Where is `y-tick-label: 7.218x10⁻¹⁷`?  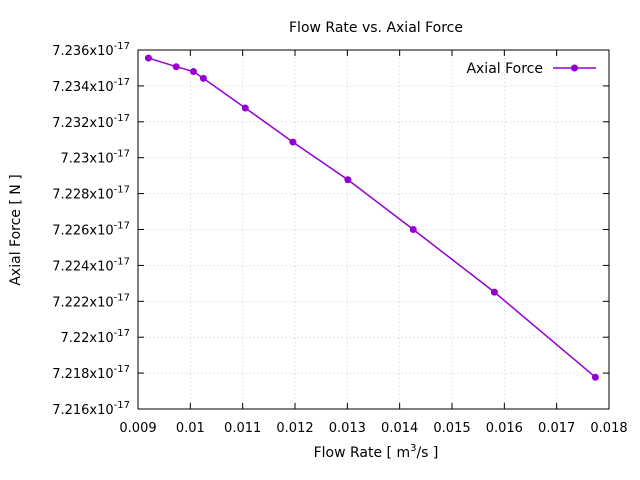 y-tick-label: 7.218x10⁻¹⁷ is located at coordinates (91, 373).